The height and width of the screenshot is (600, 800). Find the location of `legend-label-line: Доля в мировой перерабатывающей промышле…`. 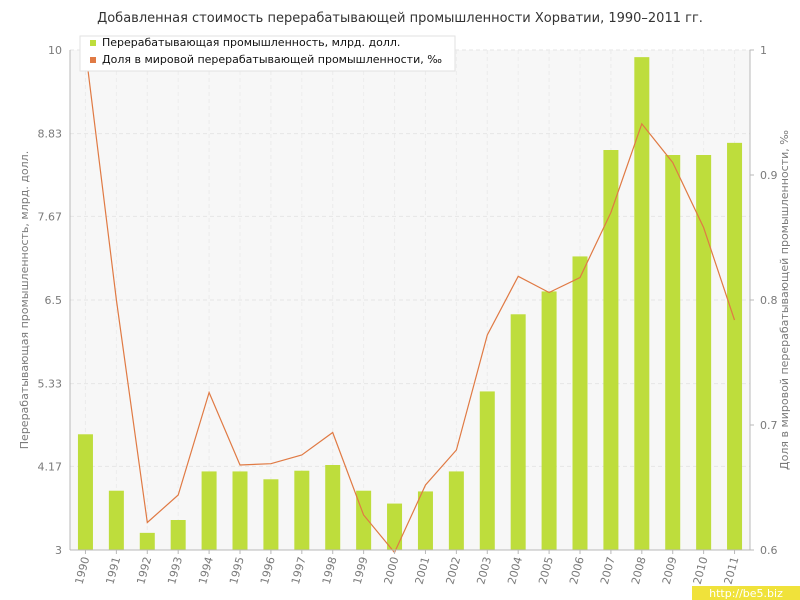

legend-label-line: Доля в мировой перерабатывающей промышле… is located at coordinates (272, 59).